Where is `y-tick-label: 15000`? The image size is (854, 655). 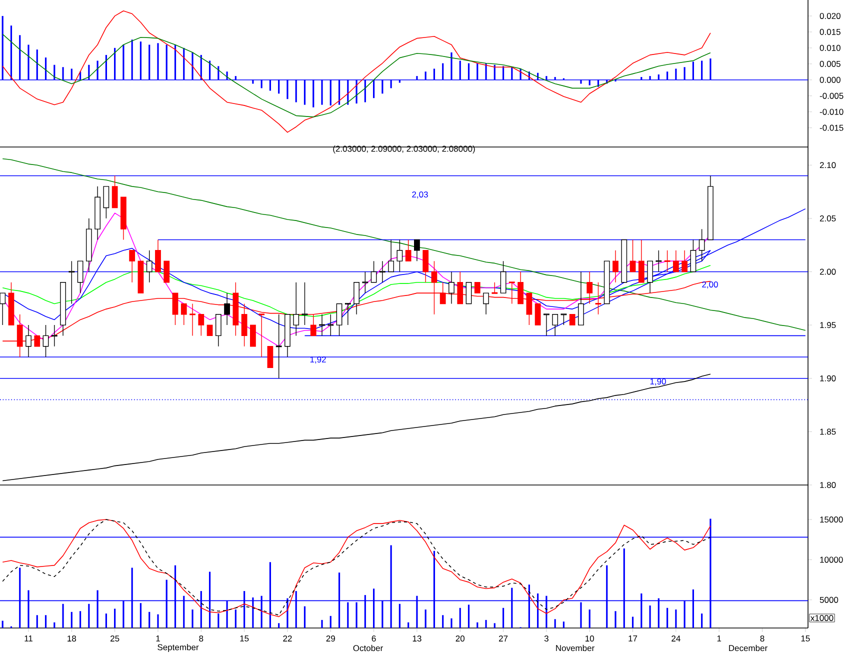
y-tick-label: 15000 is located at coordinates (831, 519).